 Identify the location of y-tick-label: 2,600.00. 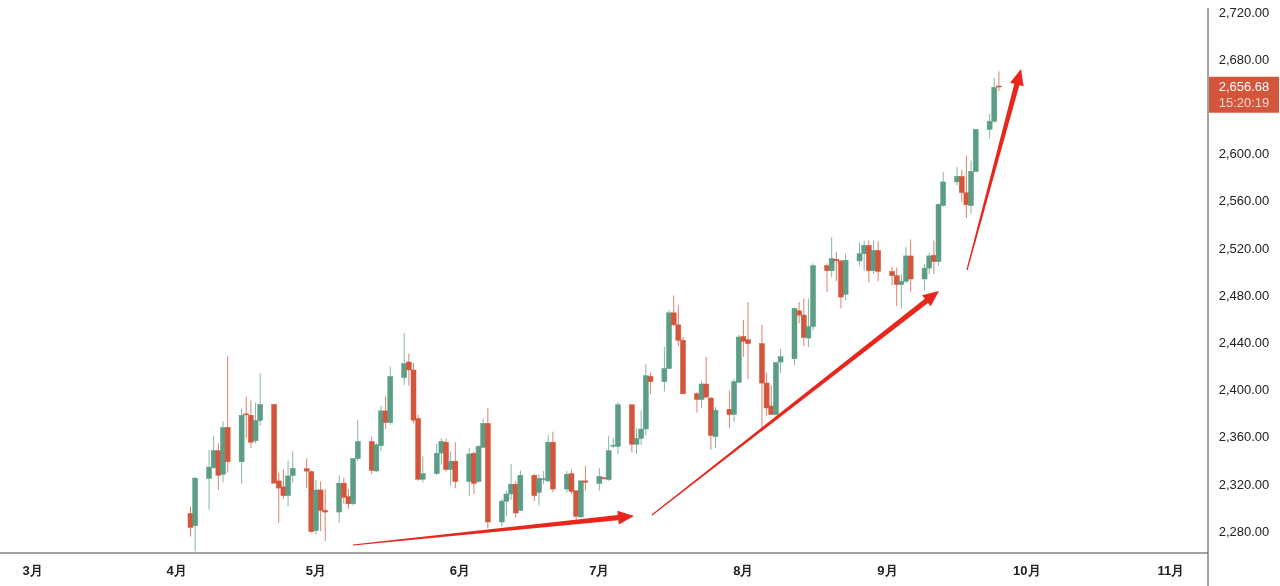
(1244, 154).